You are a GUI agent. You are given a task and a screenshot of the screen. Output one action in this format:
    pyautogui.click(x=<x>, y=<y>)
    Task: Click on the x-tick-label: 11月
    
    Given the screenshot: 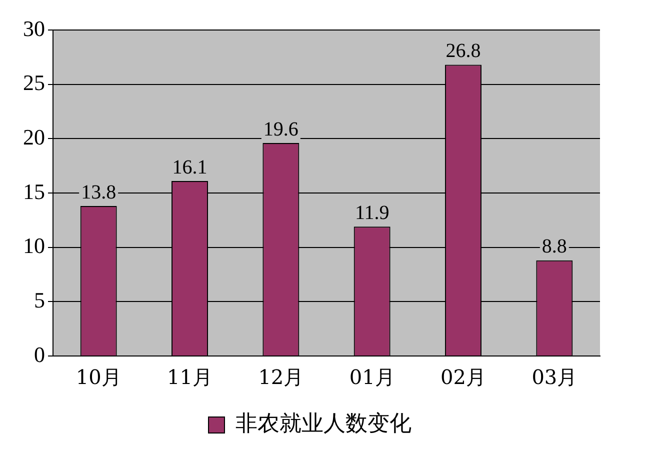 What is the action you would take?
    pyautogui.click(x=189, y=377)
    